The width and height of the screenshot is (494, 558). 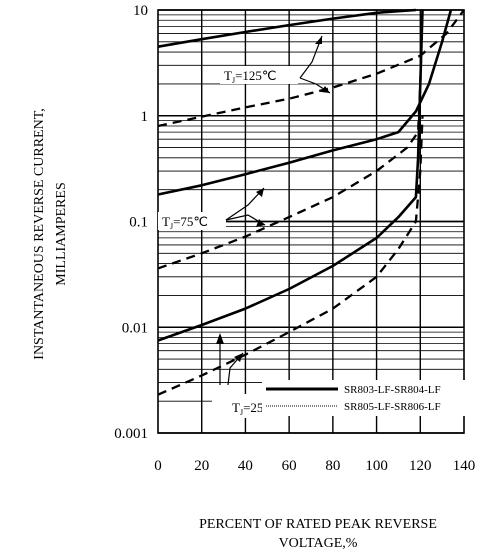 I want to click on svg-text: TJ=75℃, so click(x=185, y=222).